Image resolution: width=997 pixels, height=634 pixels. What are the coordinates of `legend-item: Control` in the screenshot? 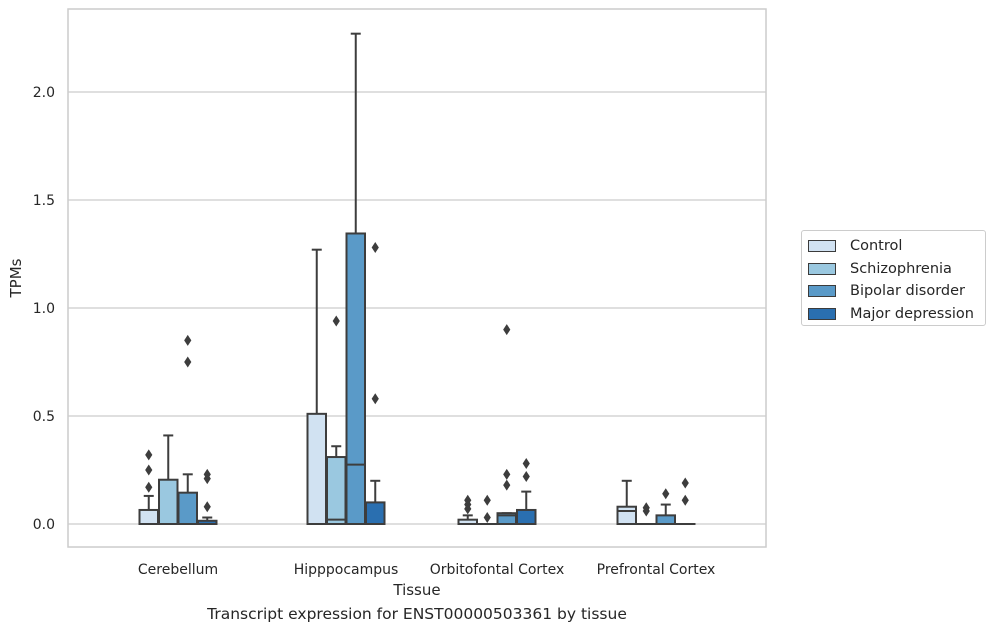 It's located at (896, 246).